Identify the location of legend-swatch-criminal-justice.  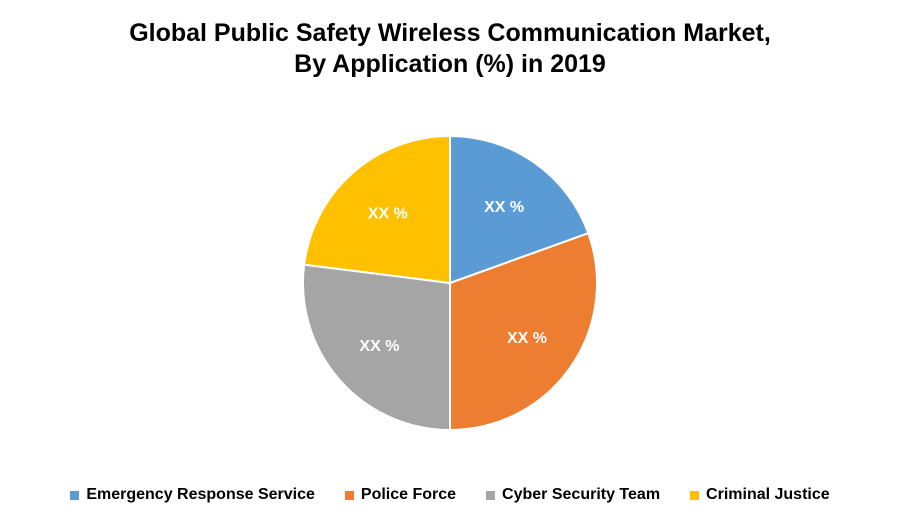
(695, 495).